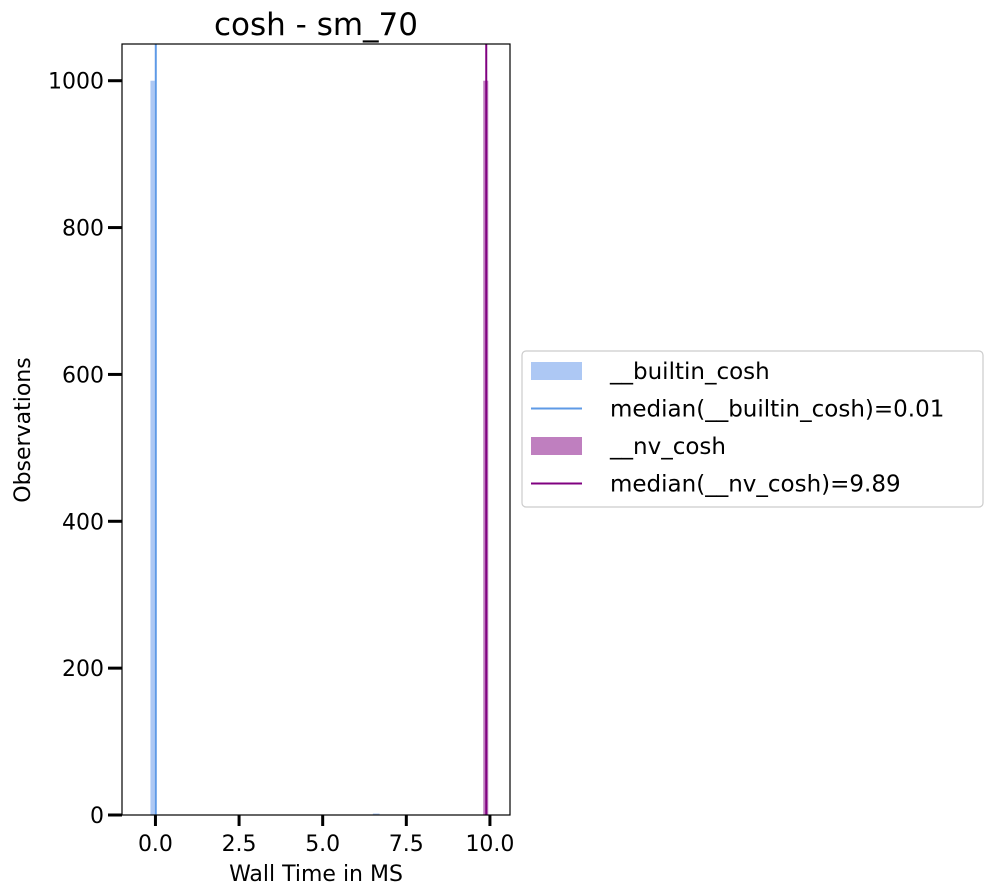 The height and width of the screenshot is (896, 993). Describe the element at coordinates (23, 429) in the screenshot. I see `y-axis-label: Observations` at that location.